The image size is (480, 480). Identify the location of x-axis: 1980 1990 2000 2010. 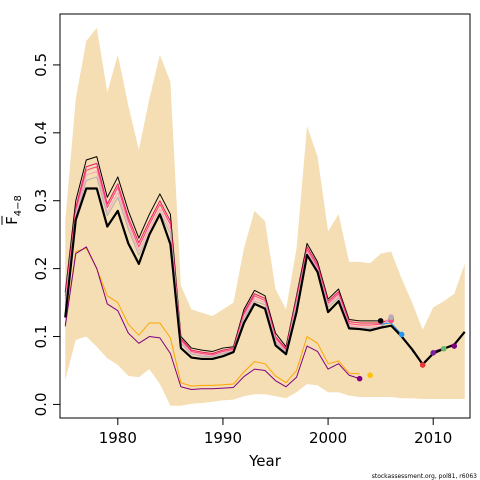
(275, 432).